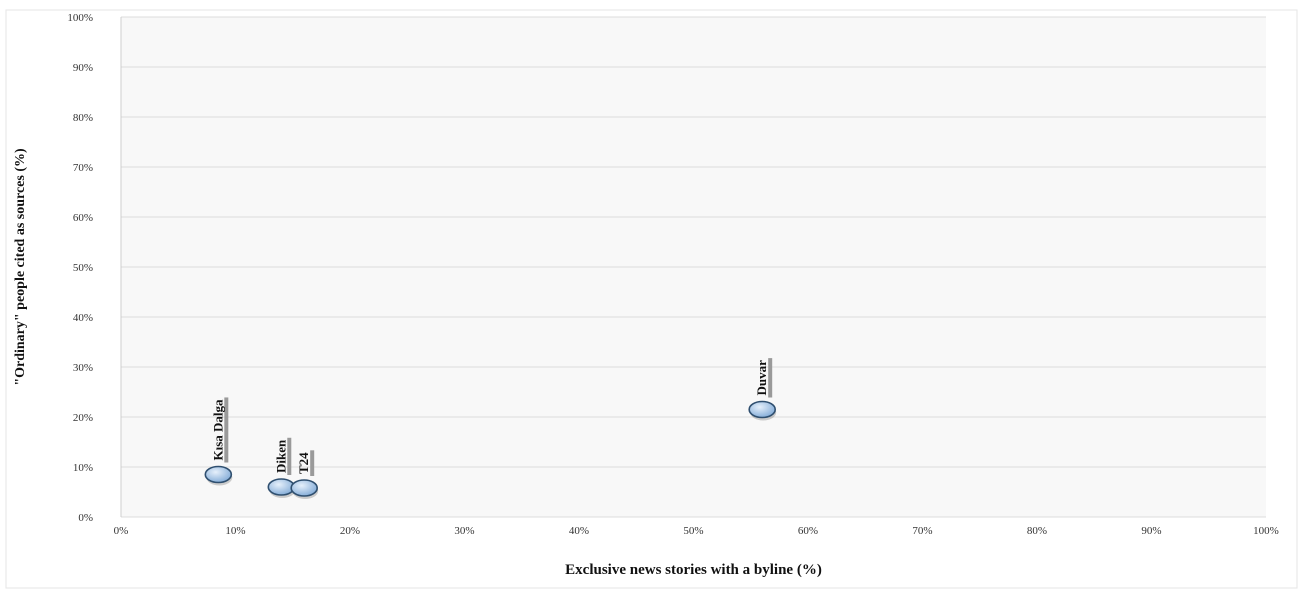 The width and height of the screenshot is (1301, 590). What do you see at coordinates (808, 531) in the screenshot?
I see `x-tick-label: 60%` at bounding box center [808, 531].